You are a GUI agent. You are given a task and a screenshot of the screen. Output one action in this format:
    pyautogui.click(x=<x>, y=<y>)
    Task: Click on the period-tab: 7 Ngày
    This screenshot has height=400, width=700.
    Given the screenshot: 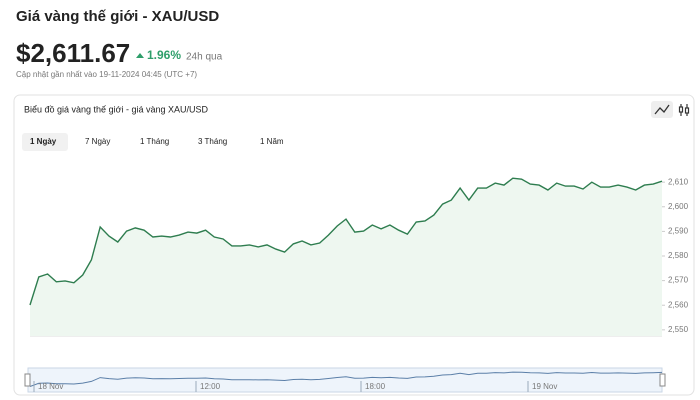 What is the action you would take?
    pyautogui.click(x=97, y=141)
    